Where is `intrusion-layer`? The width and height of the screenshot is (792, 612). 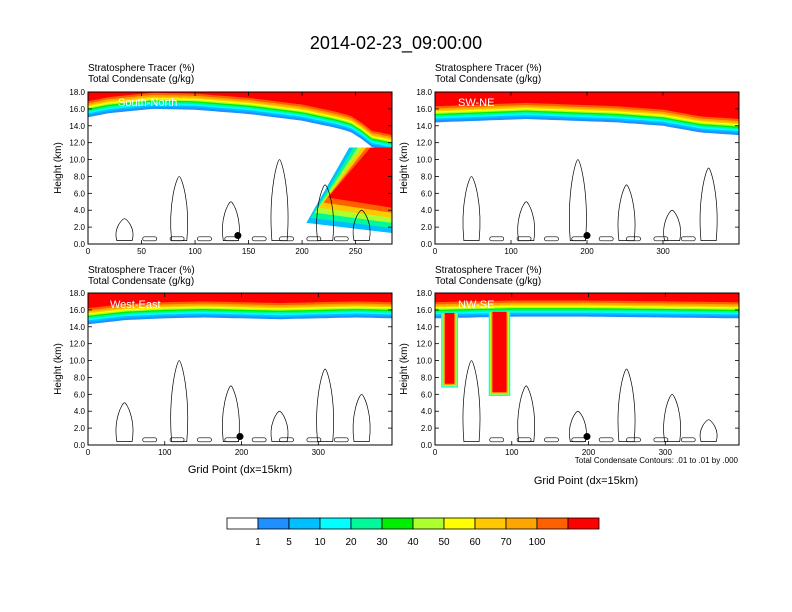 intrusion-layer is located at coordinates (359, 177).